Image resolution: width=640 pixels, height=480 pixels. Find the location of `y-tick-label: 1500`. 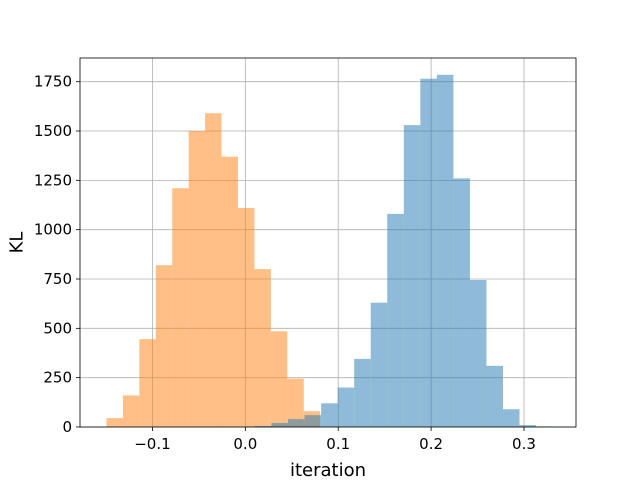

y-tick-label: 1500 is located at coordinates (53, 131).